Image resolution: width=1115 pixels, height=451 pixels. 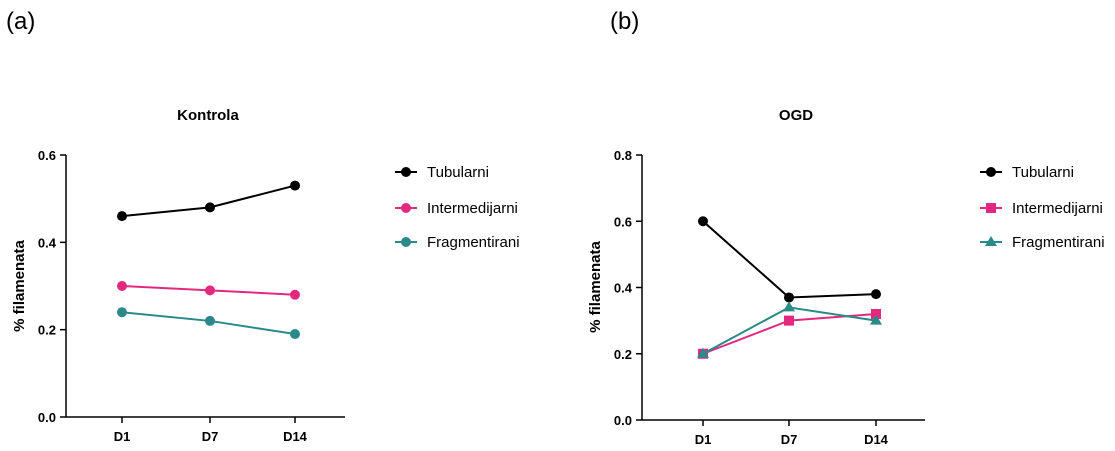 I want to click on chart-title: OGD, so click(x=796, y=115).